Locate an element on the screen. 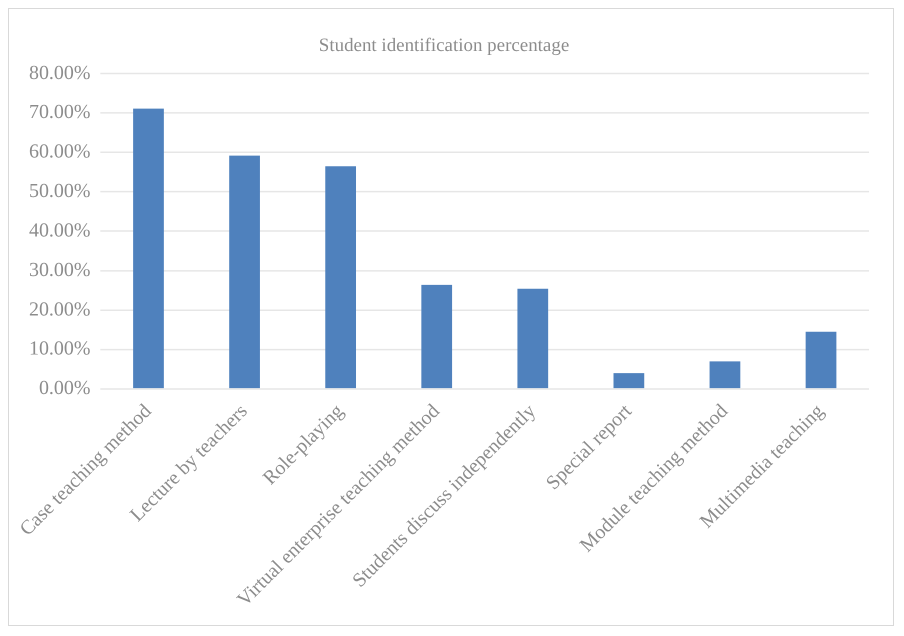  y-tick-label: 0.00% is located at coordinates (64, 388).